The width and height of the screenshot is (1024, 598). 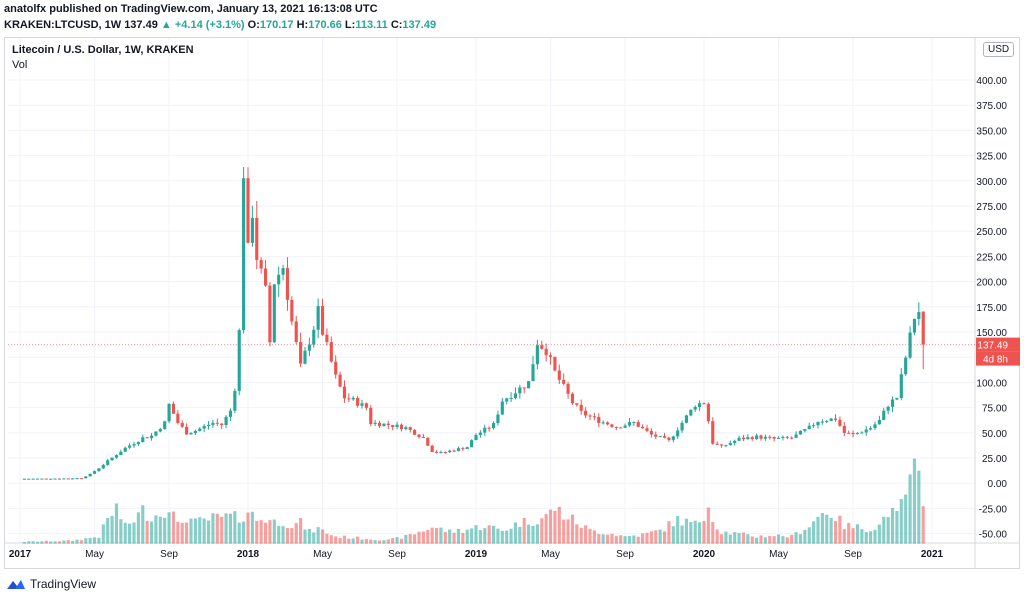 What do you see at coordinates (302, 25) in the screenshot?
I see `high-label: H:` at bounding box center [302, 25].